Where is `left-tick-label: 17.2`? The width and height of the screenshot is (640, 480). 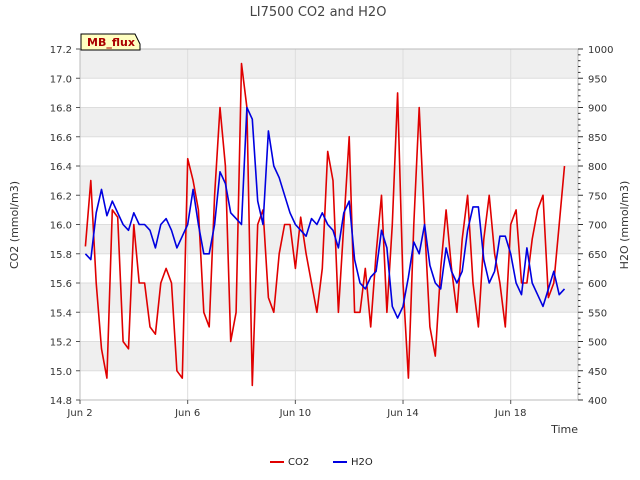
left-tick-label: 17.2 is located at coordinates (61, 50).